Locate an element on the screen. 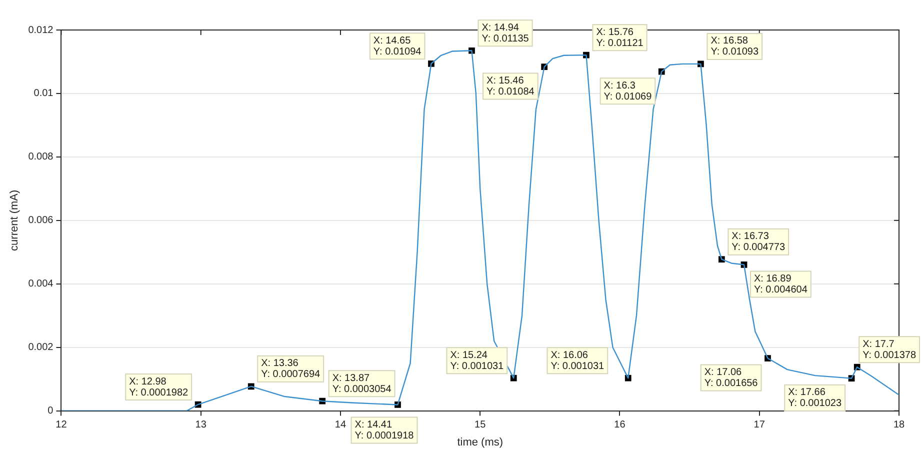 This screenshot has height=451, width=921. y-tick-label: 0 is located at coordinates (51, 411).